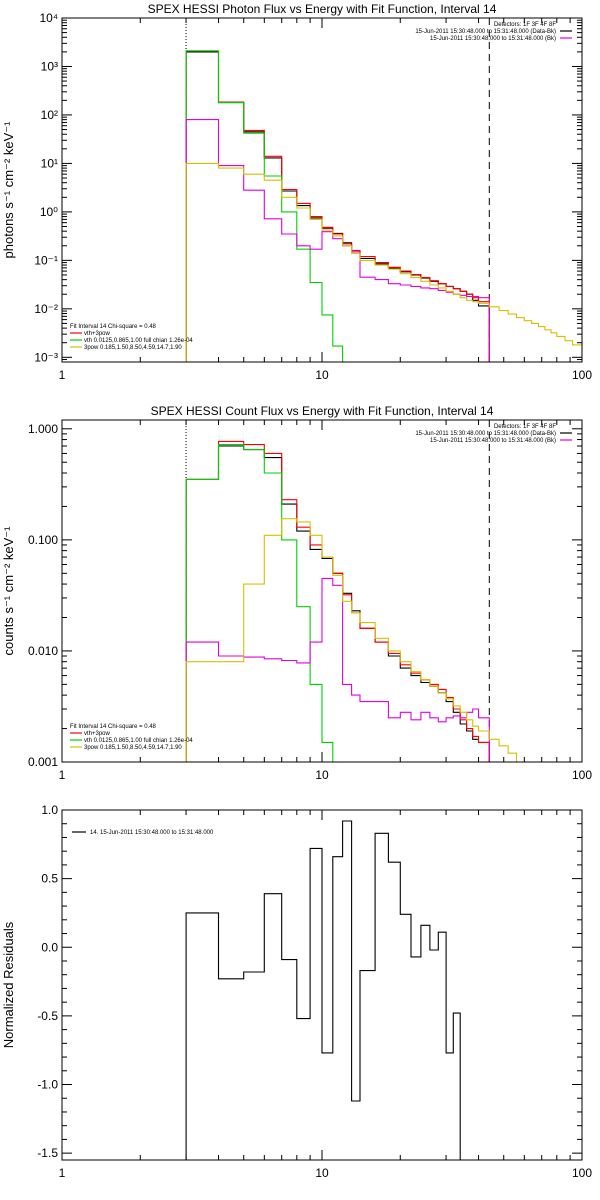  I want to click on y-tick-label: 10³, so click(49, 66).